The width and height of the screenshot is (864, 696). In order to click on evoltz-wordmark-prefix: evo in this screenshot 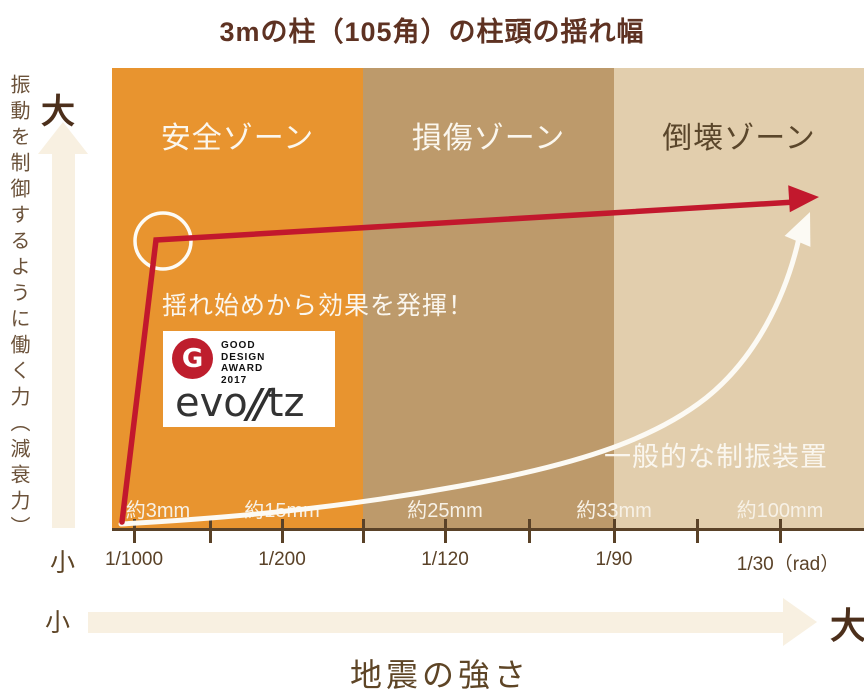, I will do `click(211, 403)`.